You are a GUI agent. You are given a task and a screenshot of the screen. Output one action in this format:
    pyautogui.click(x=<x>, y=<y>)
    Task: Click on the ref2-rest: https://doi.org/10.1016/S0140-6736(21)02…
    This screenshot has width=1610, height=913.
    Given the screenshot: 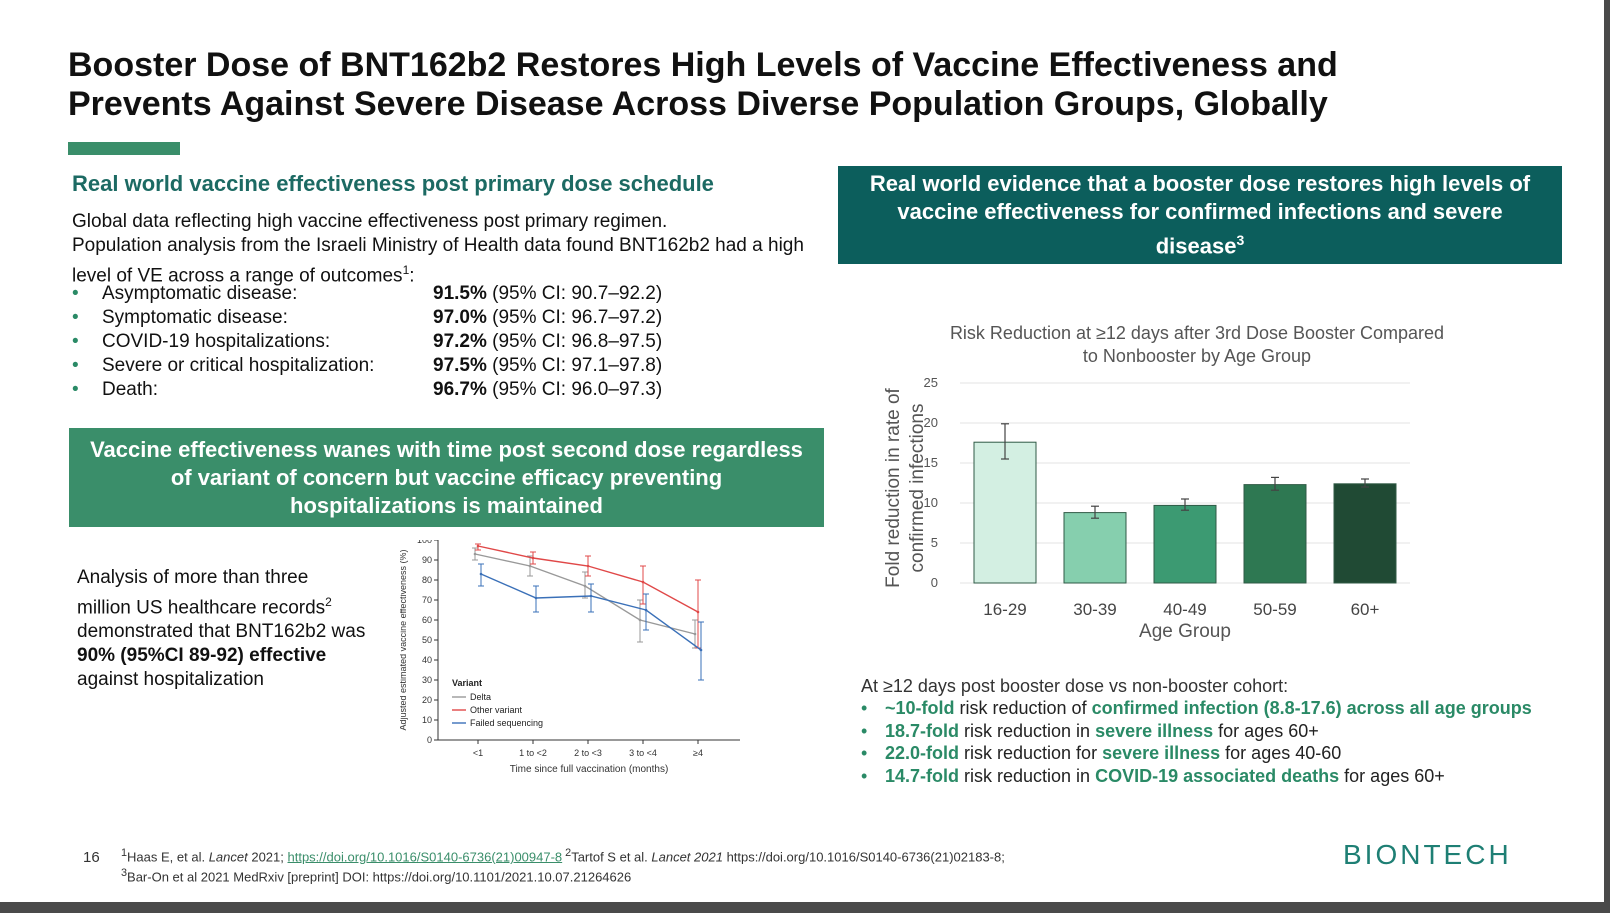 What is the action you would take?
    pyautogui.click(x=863, y=857)
    